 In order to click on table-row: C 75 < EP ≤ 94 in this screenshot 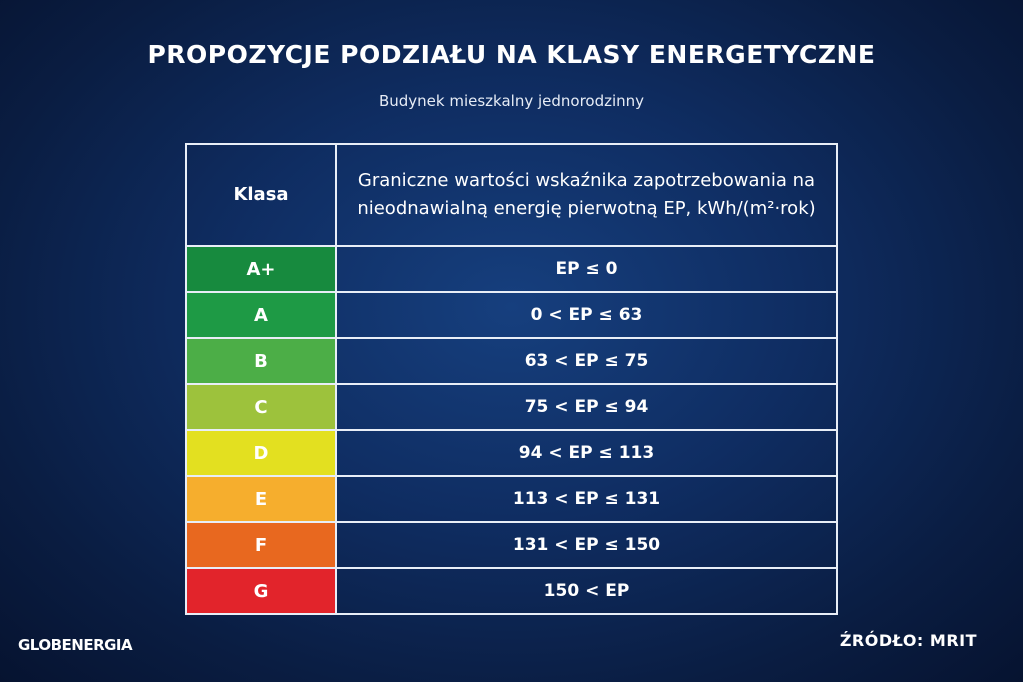, I will do `click(511, 407)`.